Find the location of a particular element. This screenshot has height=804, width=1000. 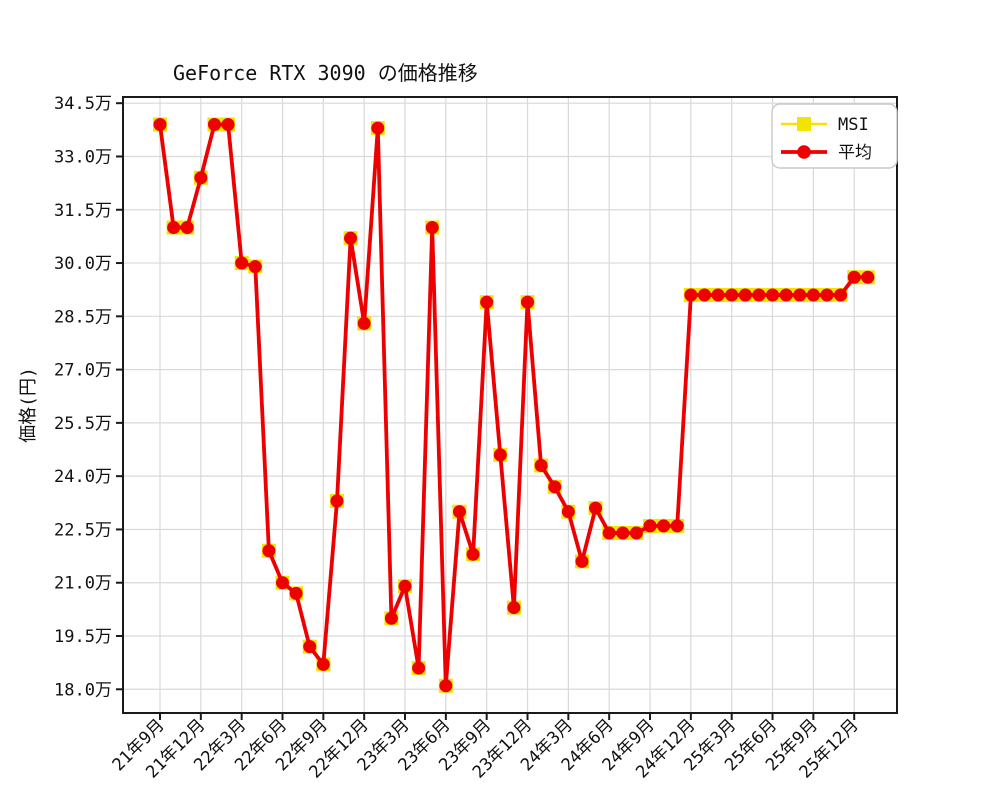

legend: MSI 平均 is located at coordinates (834, 136).